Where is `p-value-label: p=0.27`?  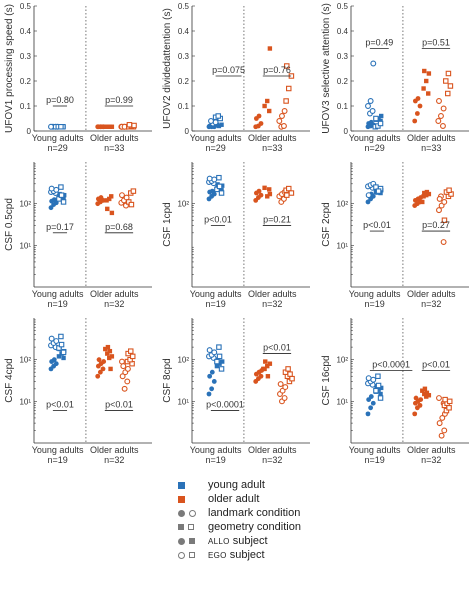 p-value-label: p=0.27 is located at coordinates (436, 225).